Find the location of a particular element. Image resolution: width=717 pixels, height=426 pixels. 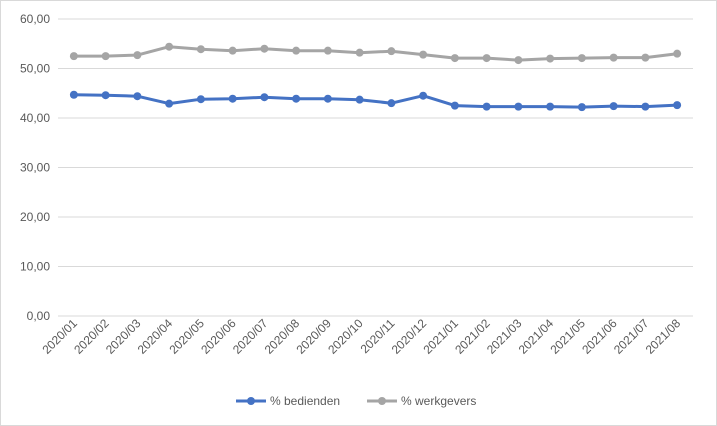

y-tick-label: 30,00 is located at coordinates (35, 168).